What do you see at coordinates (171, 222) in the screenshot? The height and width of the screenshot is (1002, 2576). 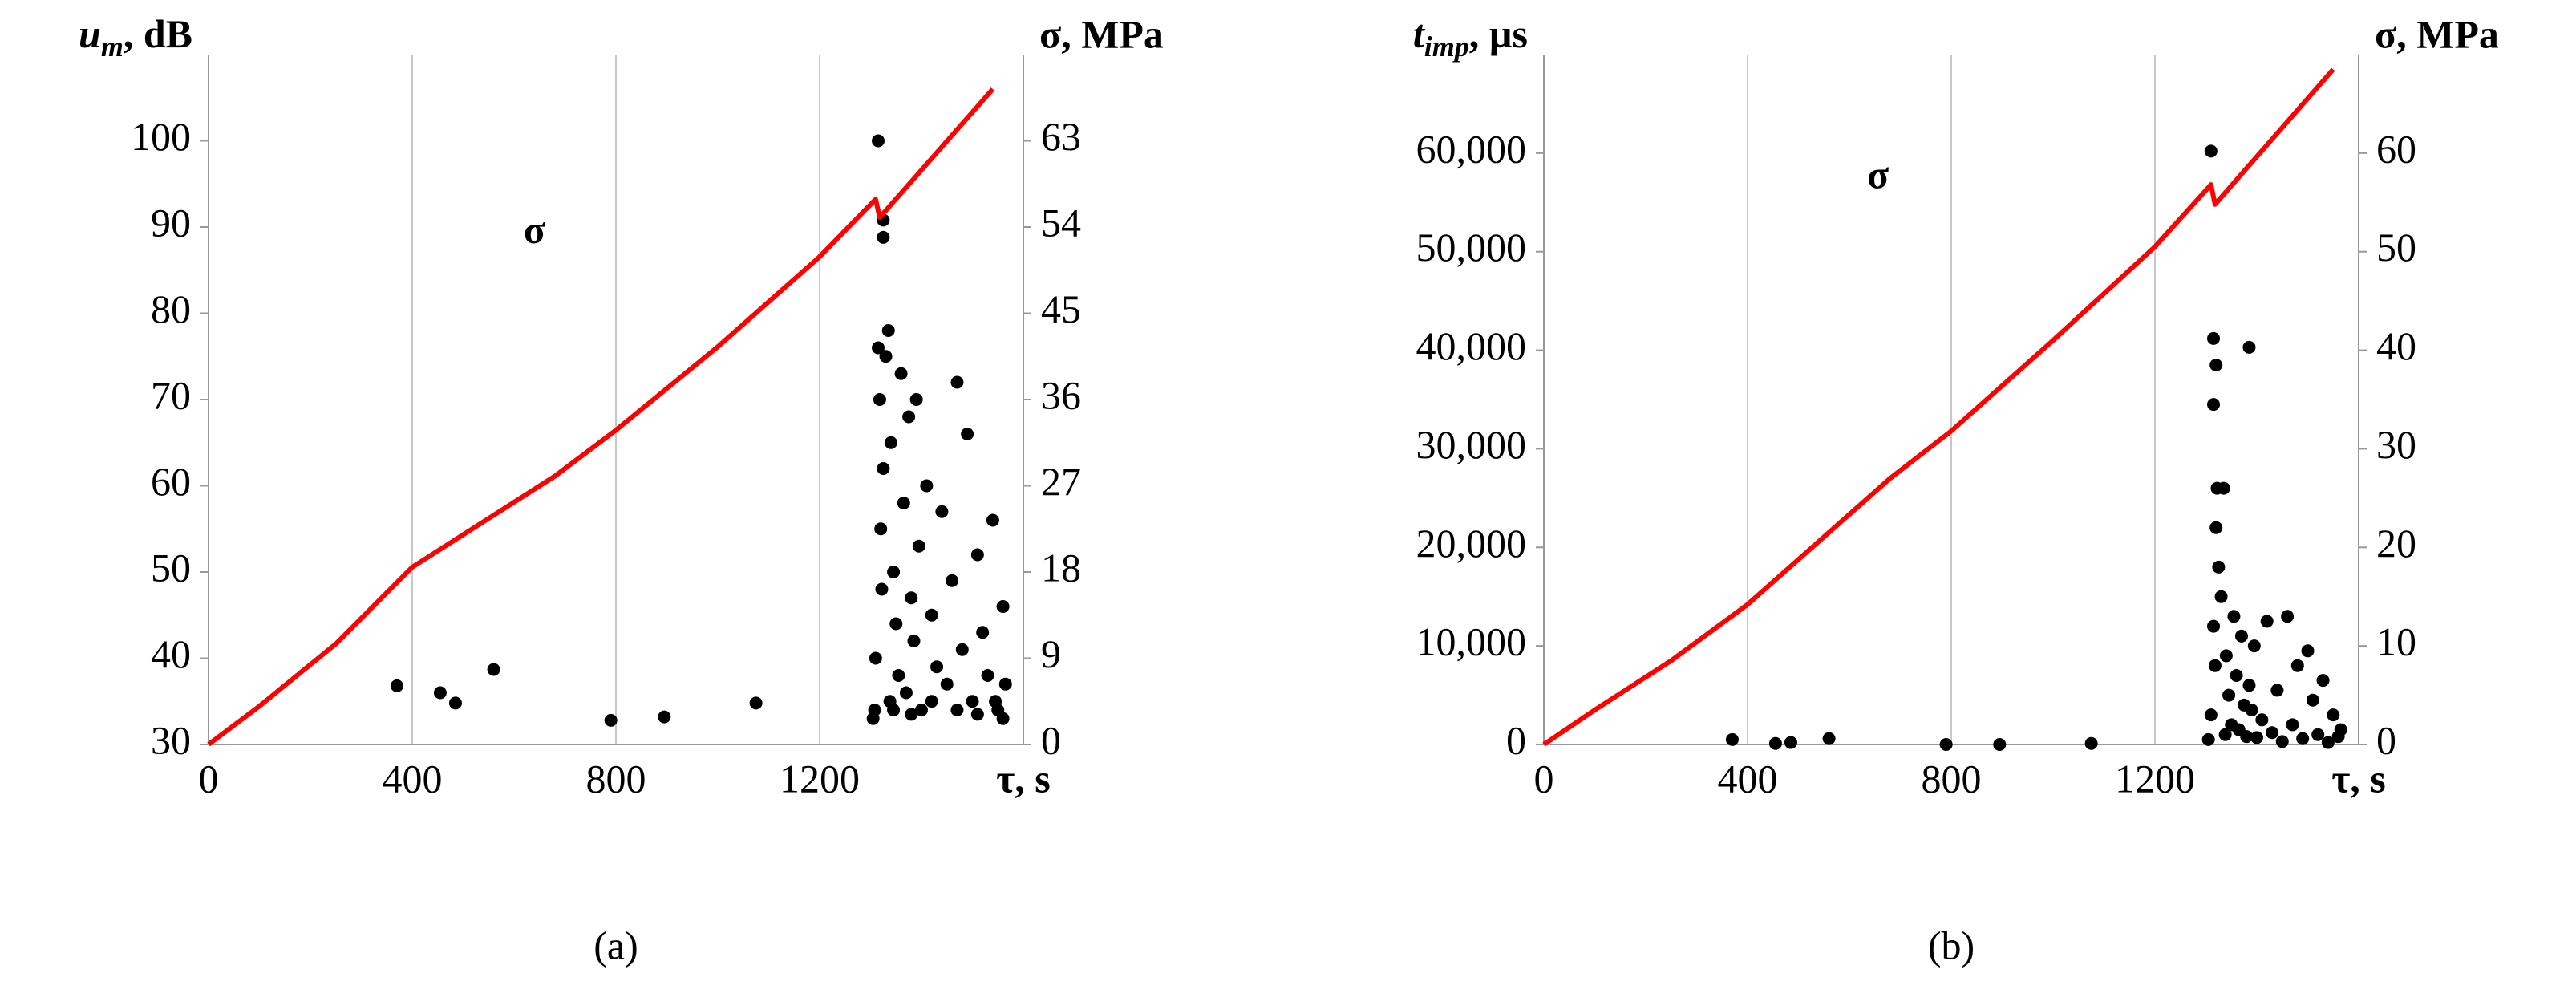 I see `y-tick-label: 90` at bounding box center [171, 222].